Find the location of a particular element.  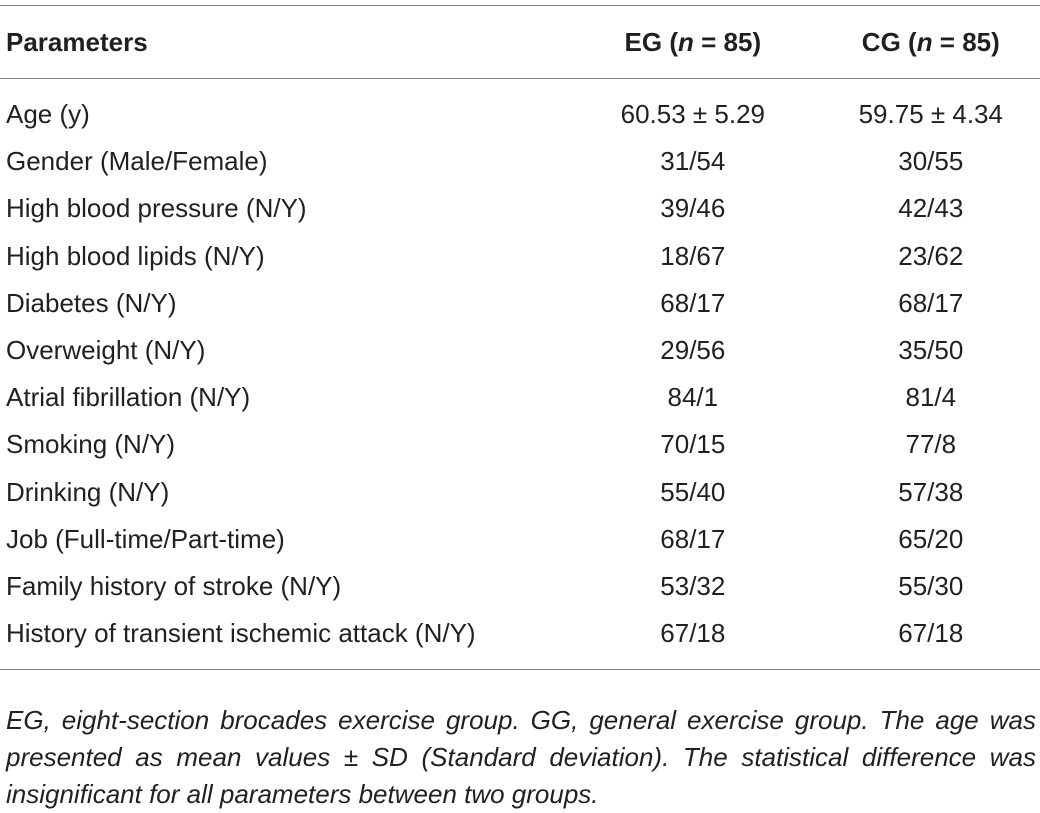

table-row: High blood pressure (N/Y) 39/46 42/43 is located at coordinates (520, 208).